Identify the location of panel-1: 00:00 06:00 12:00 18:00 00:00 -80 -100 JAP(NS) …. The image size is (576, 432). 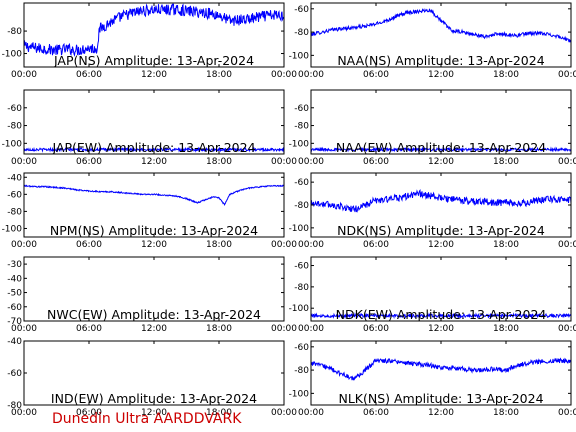
(149, 41).